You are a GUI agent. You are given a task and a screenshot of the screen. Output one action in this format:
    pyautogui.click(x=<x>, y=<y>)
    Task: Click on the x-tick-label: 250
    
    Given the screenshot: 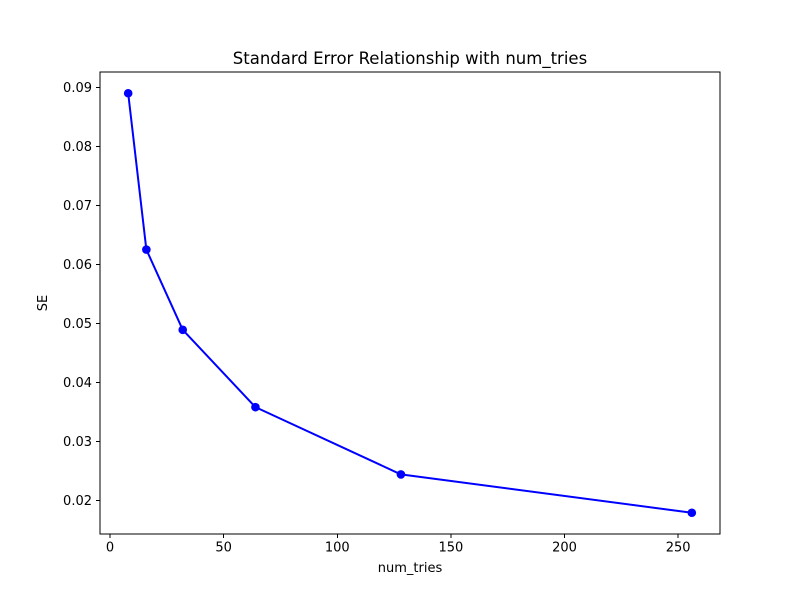 What is the action you would take?
    pyautogui.click(x=678, y=548)
    